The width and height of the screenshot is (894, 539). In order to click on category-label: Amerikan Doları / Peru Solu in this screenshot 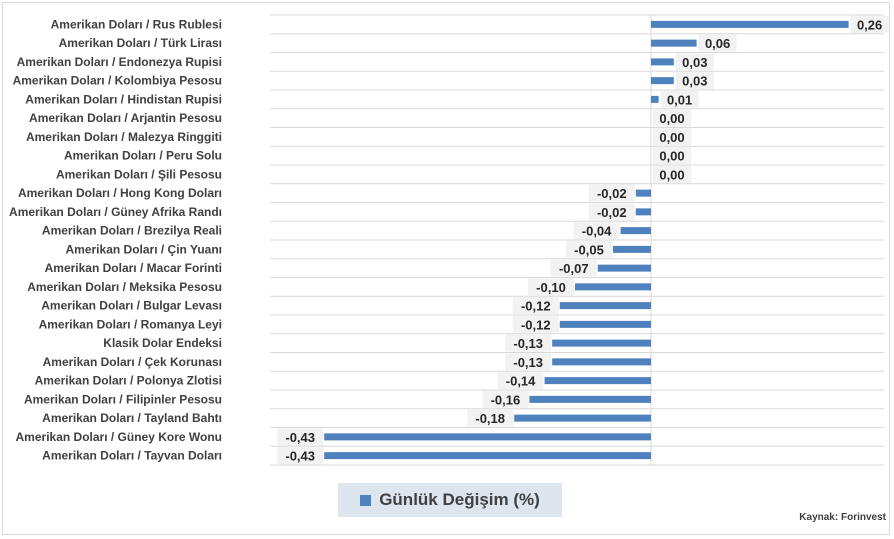, I will do `click(143, 156)`.